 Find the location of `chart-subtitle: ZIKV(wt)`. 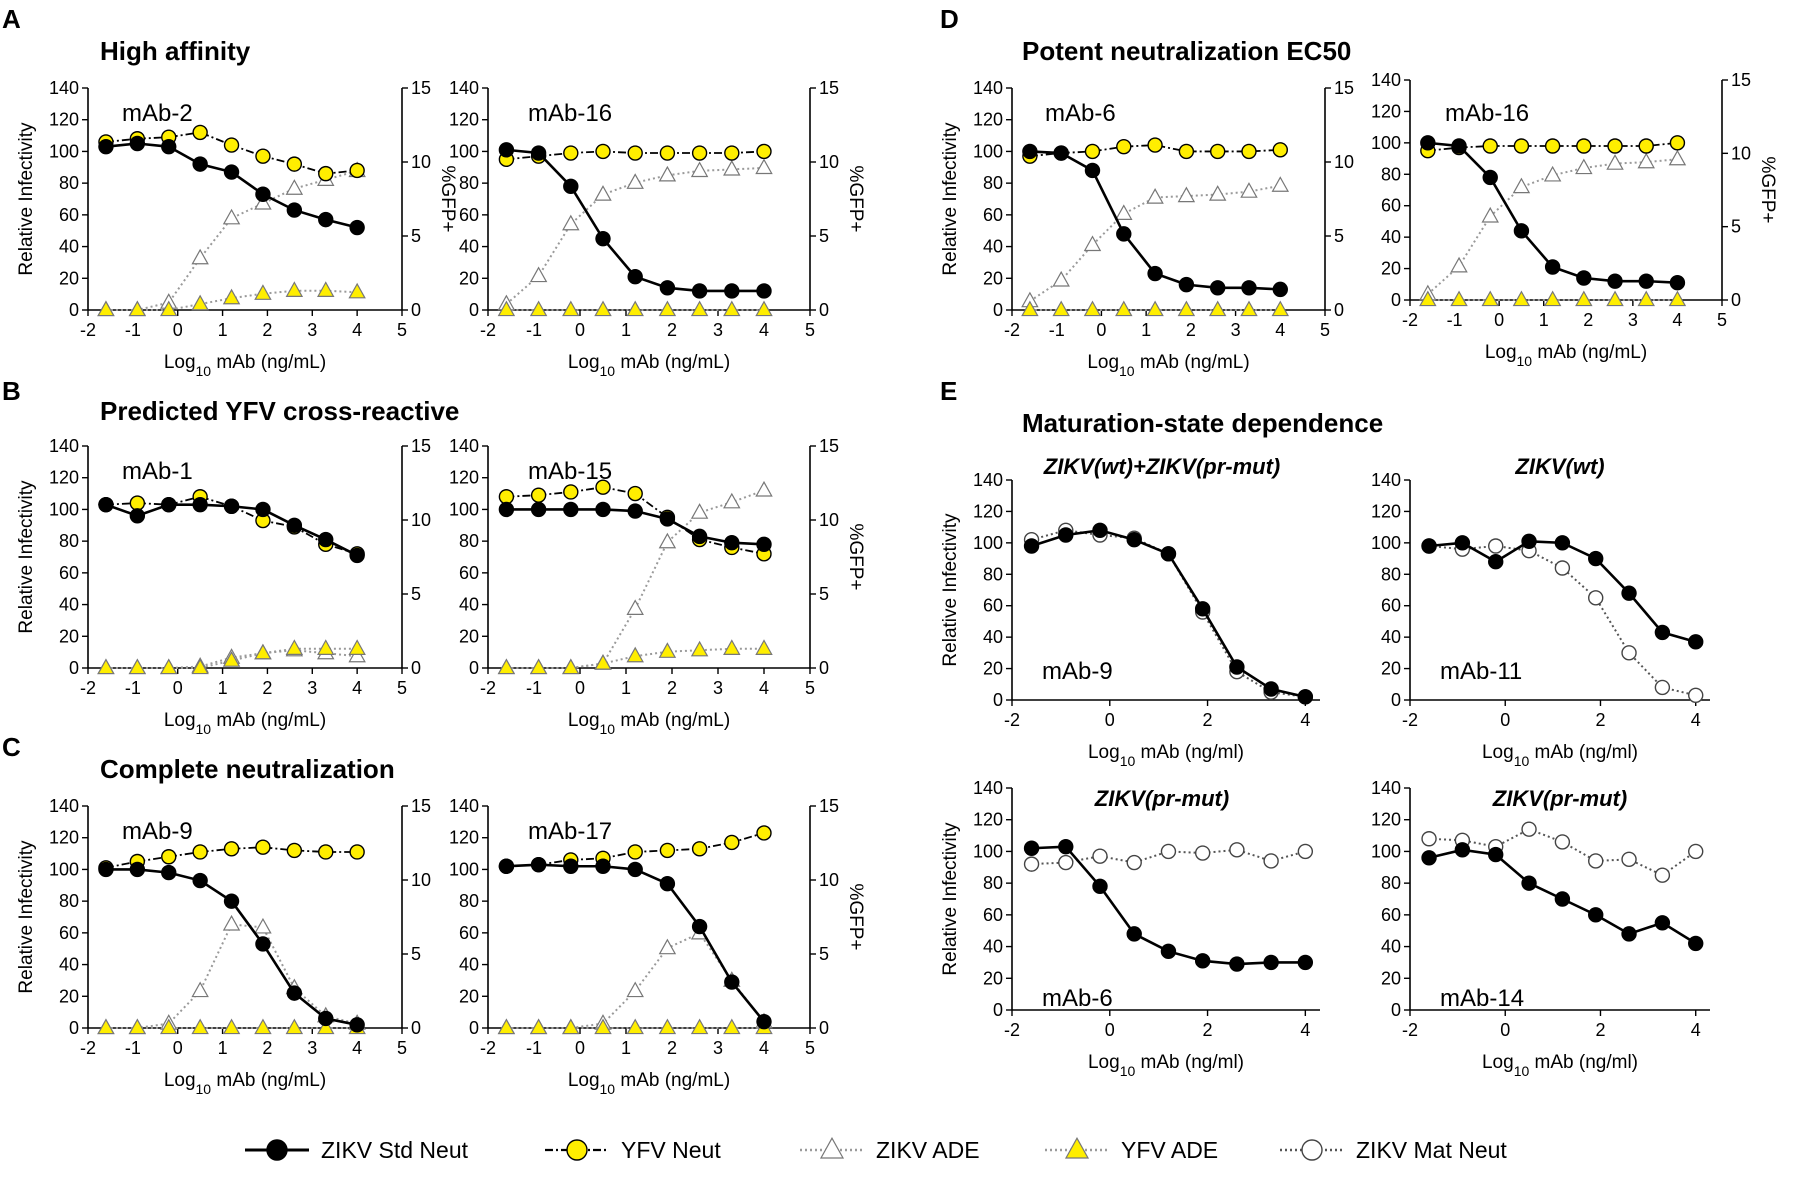

chart-subtitle: ZIKV(wt) is located at coordinates (1559, 466).